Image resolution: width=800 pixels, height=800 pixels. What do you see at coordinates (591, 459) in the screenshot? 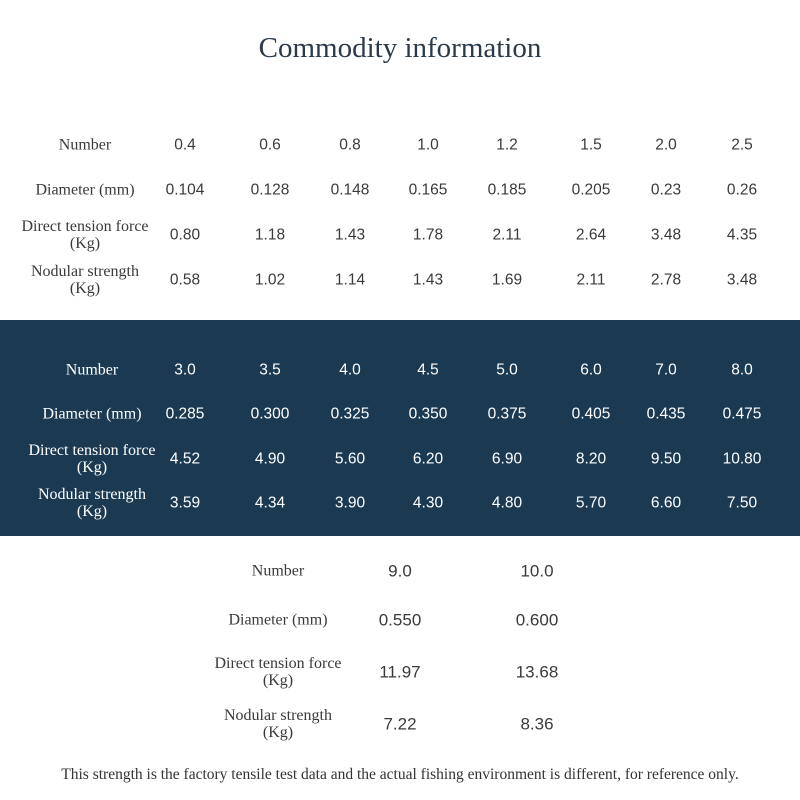
I see `cell-value: 8.20` at bounding box center [591, 459].